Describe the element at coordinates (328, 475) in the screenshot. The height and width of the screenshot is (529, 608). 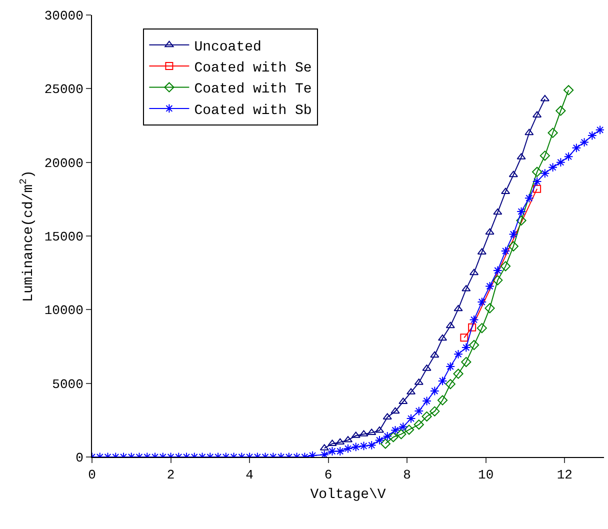
I see `x-tick-label: 6` at that location.